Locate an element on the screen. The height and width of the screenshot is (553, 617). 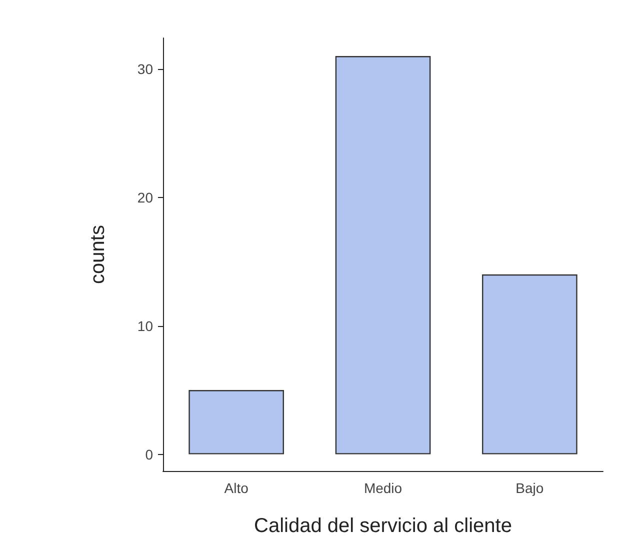
x-tick-label: Alto is located at coordinates (236, 488).